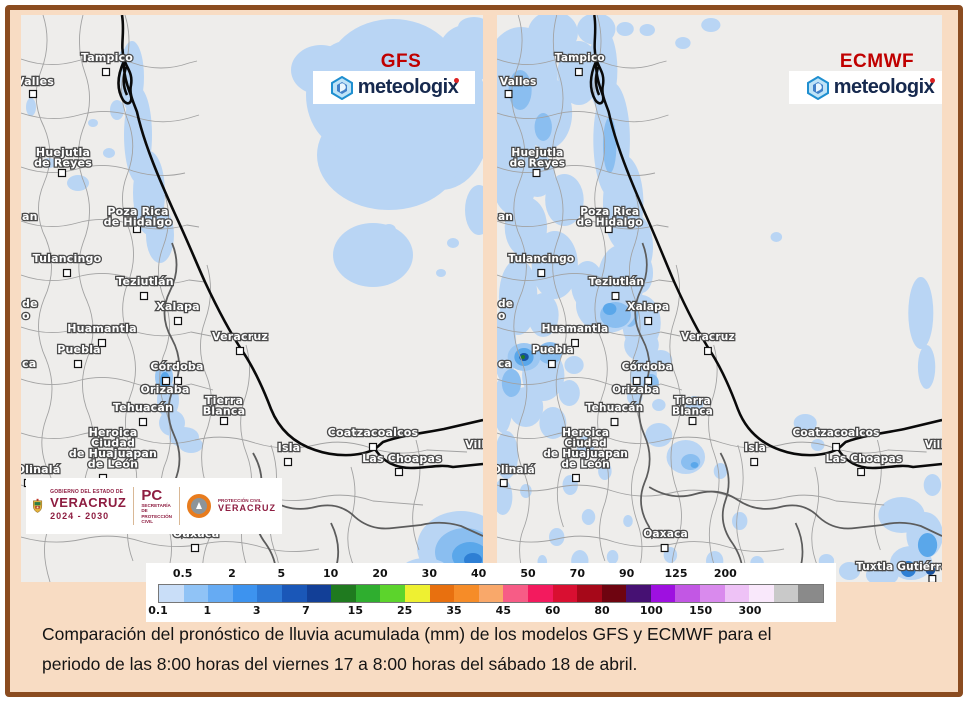 The image size is (975, 709). I want to click on city-label-cut-ca: ca, so click(505, 363).